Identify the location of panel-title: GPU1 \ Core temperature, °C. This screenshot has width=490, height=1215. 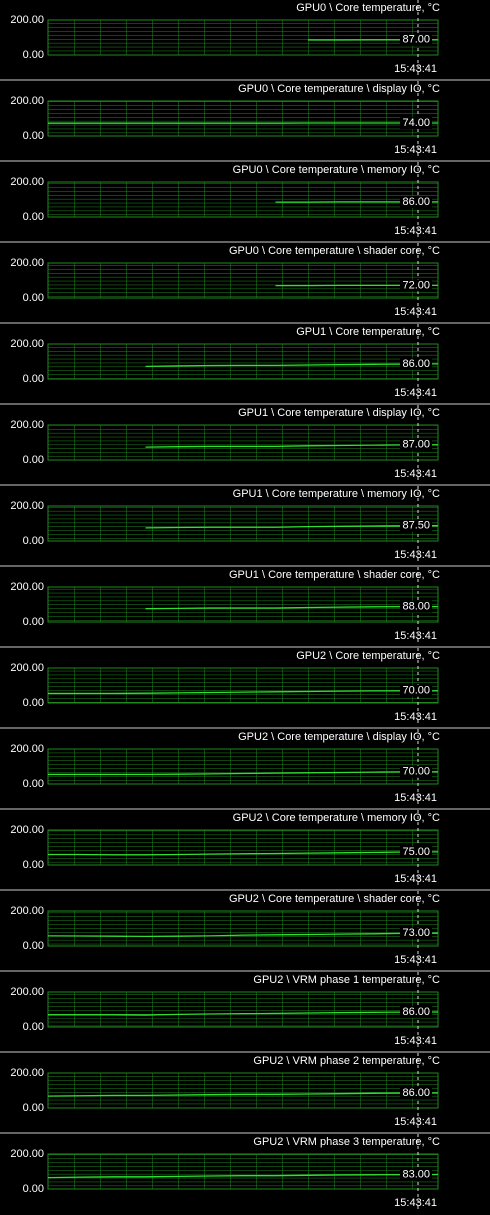
(368, 332).